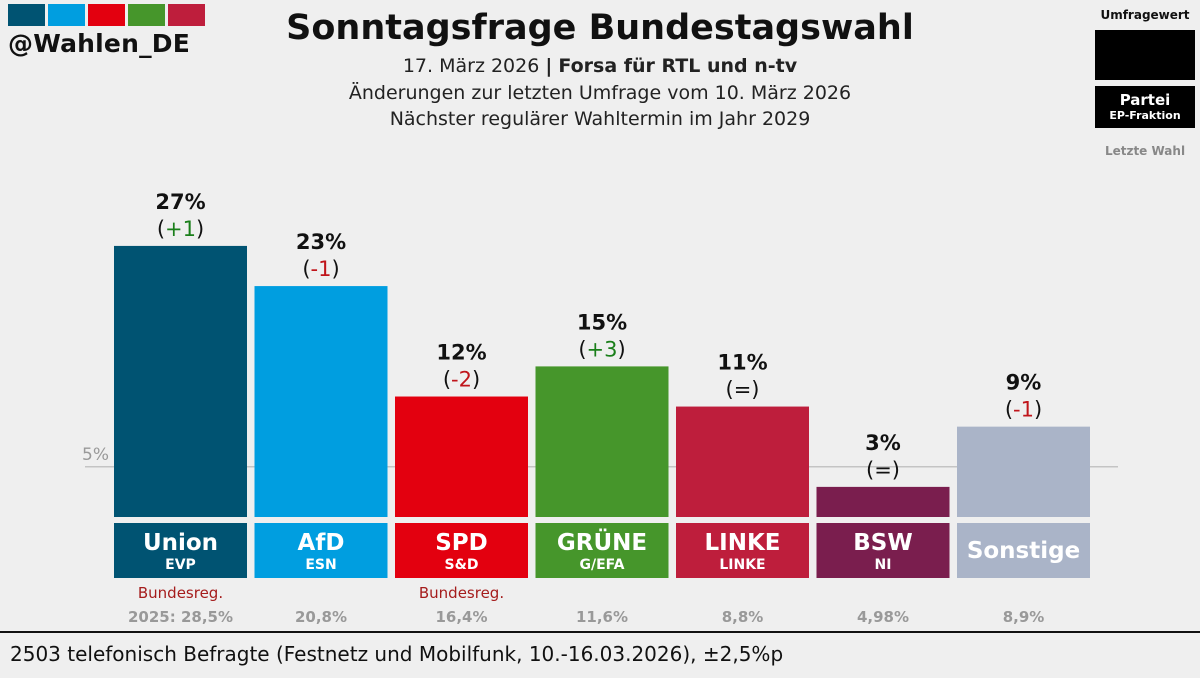 Image resolution: width=1200 pixels, height=678 pixels. I want to click on value-label-linke: 11%, so click(742, 363).